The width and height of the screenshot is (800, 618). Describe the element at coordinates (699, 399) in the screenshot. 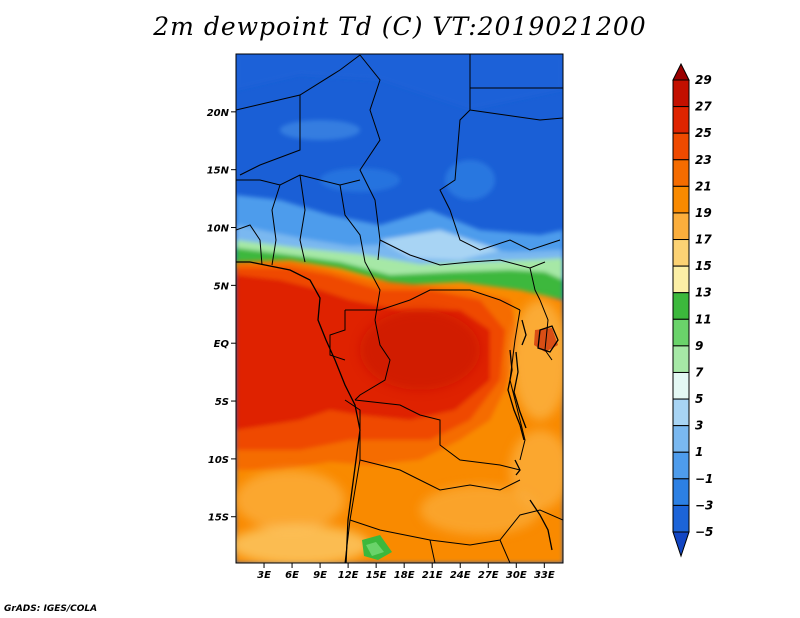

I see `colorbar-label: 5` at that location.